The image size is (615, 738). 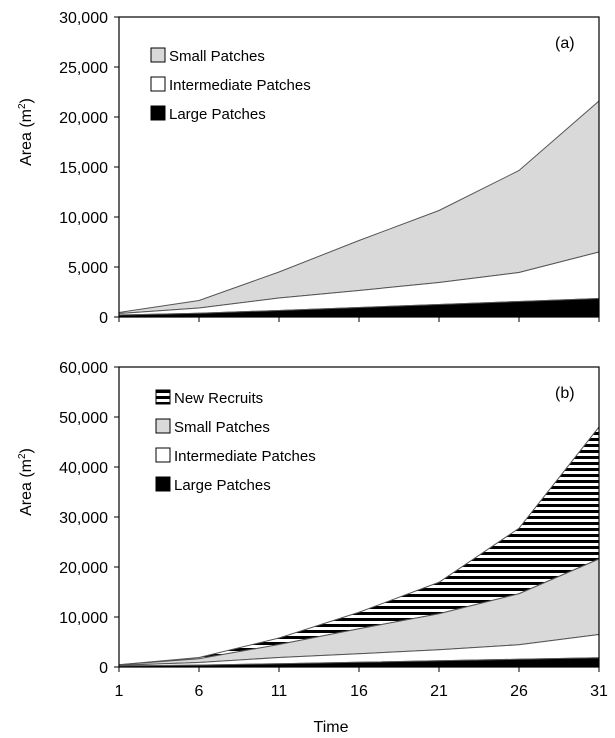 What do you see at coordinates (88, 268) in the screenshot?
I see `y-tick-label: 5,000` at bounding box center [88, 268].